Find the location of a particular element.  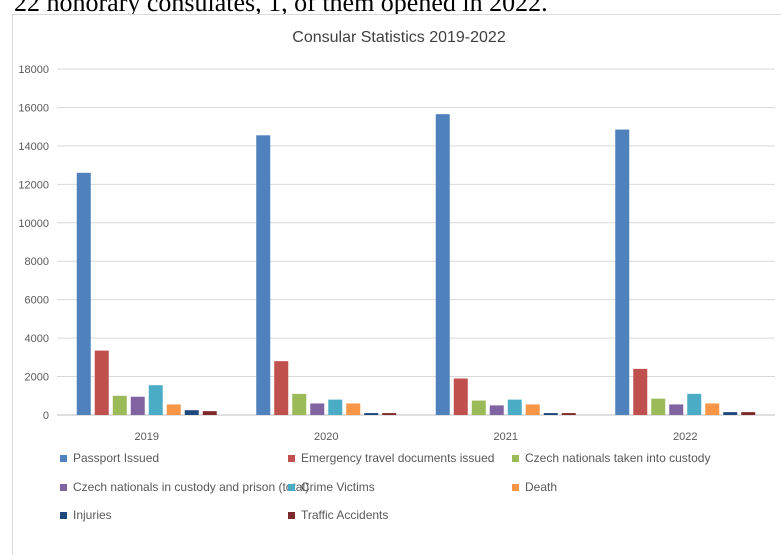

bar-crime-victims-2022 is located at coordinates (694, 404).